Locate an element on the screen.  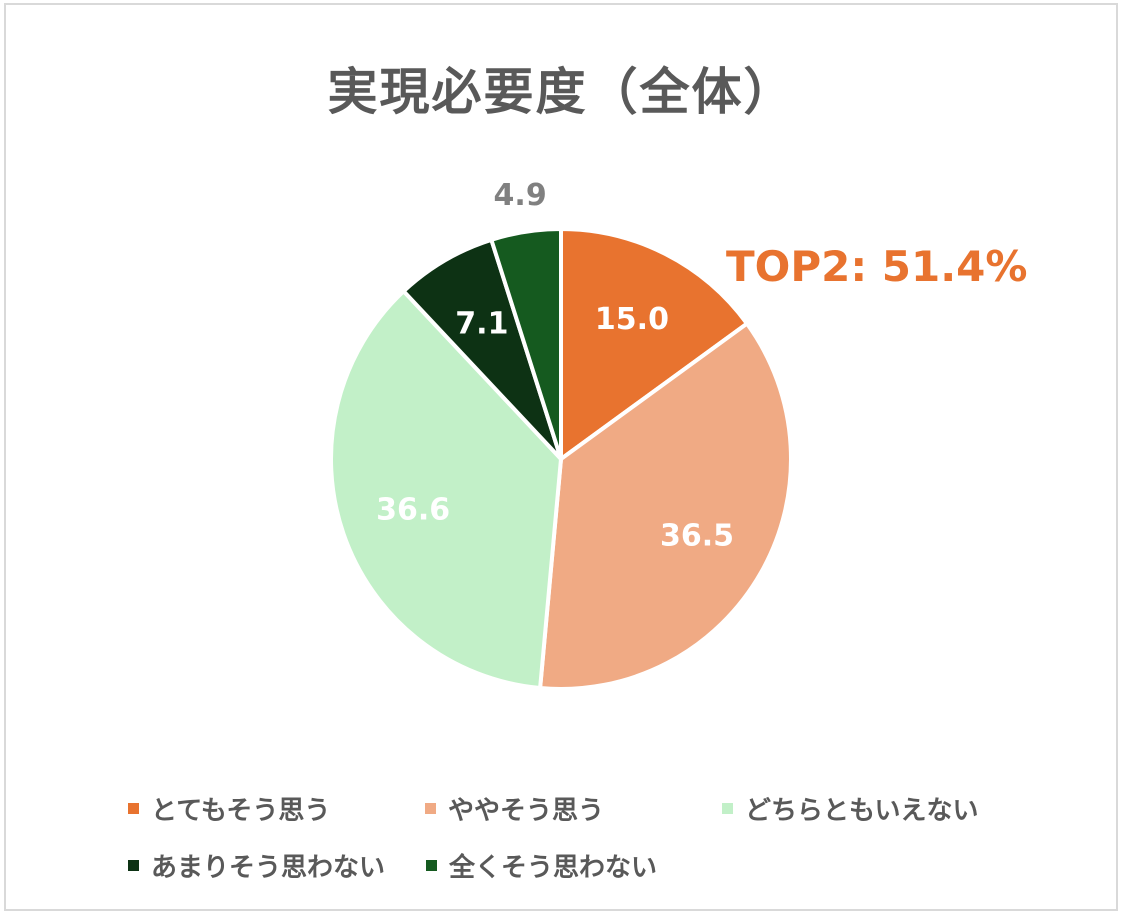
legend-item-1: とてもそう思う is located at coordinates (229, 808).